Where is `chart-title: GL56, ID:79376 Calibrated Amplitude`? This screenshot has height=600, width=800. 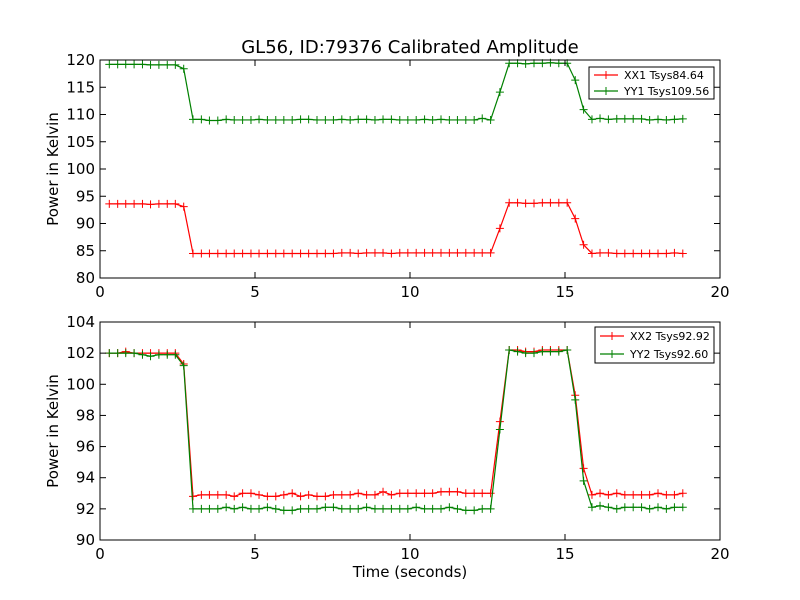 chart-title: GL56, ID:79376 Calibrated Amplitude is located at coordinates (410, 47).